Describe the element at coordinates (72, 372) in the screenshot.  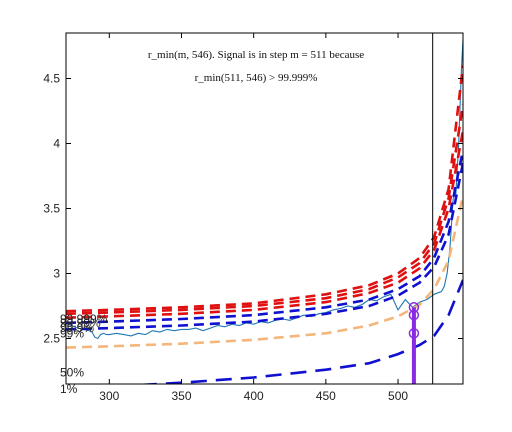
I see `percentile-label: 50%` at that location.